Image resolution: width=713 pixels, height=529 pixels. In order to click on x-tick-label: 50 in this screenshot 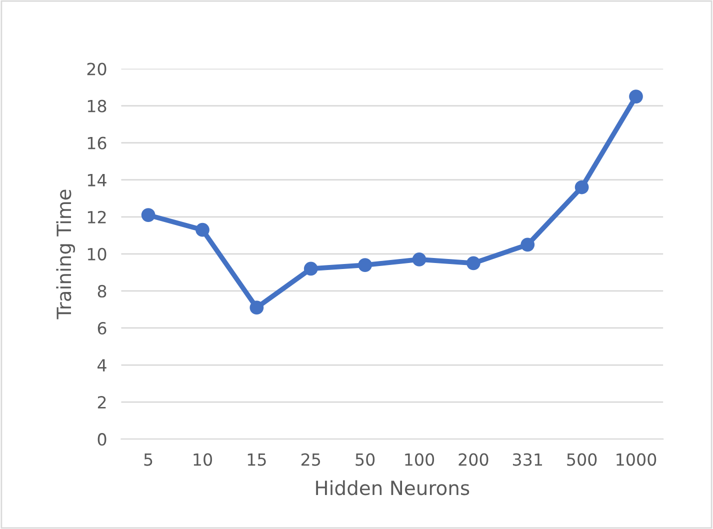, I will do `click(365, 459)`.